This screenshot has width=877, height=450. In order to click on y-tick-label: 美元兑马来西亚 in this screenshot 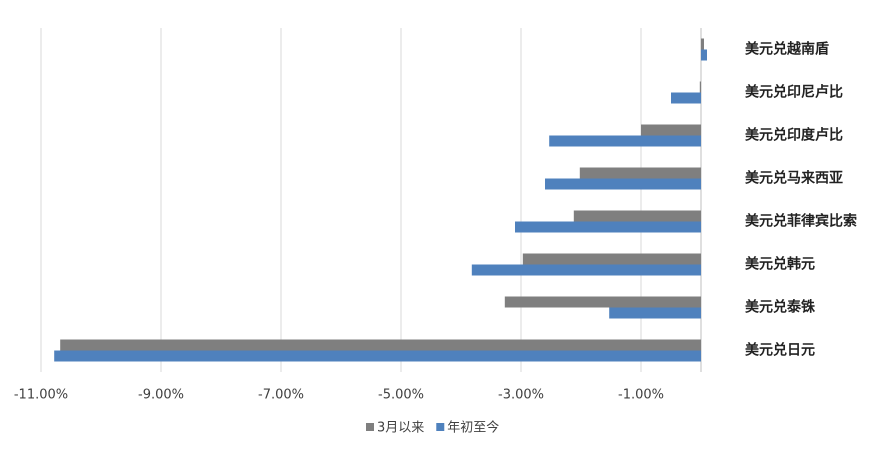, I will do `click(794, 178)`.